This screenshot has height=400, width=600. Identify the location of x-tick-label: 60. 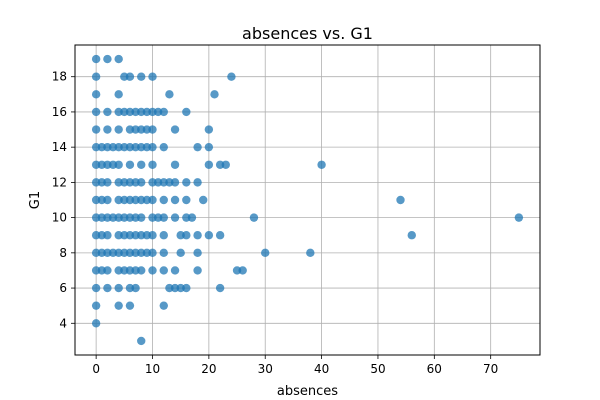
(434, 369).